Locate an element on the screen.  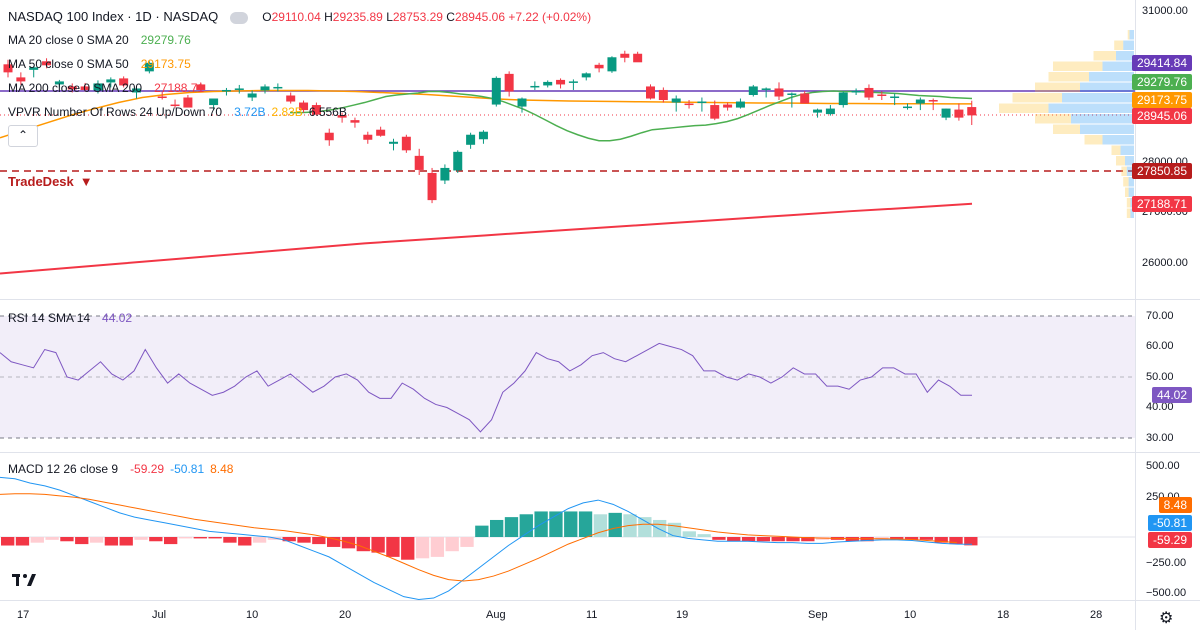
macd-signal-line is located at coordinates (479, 537).